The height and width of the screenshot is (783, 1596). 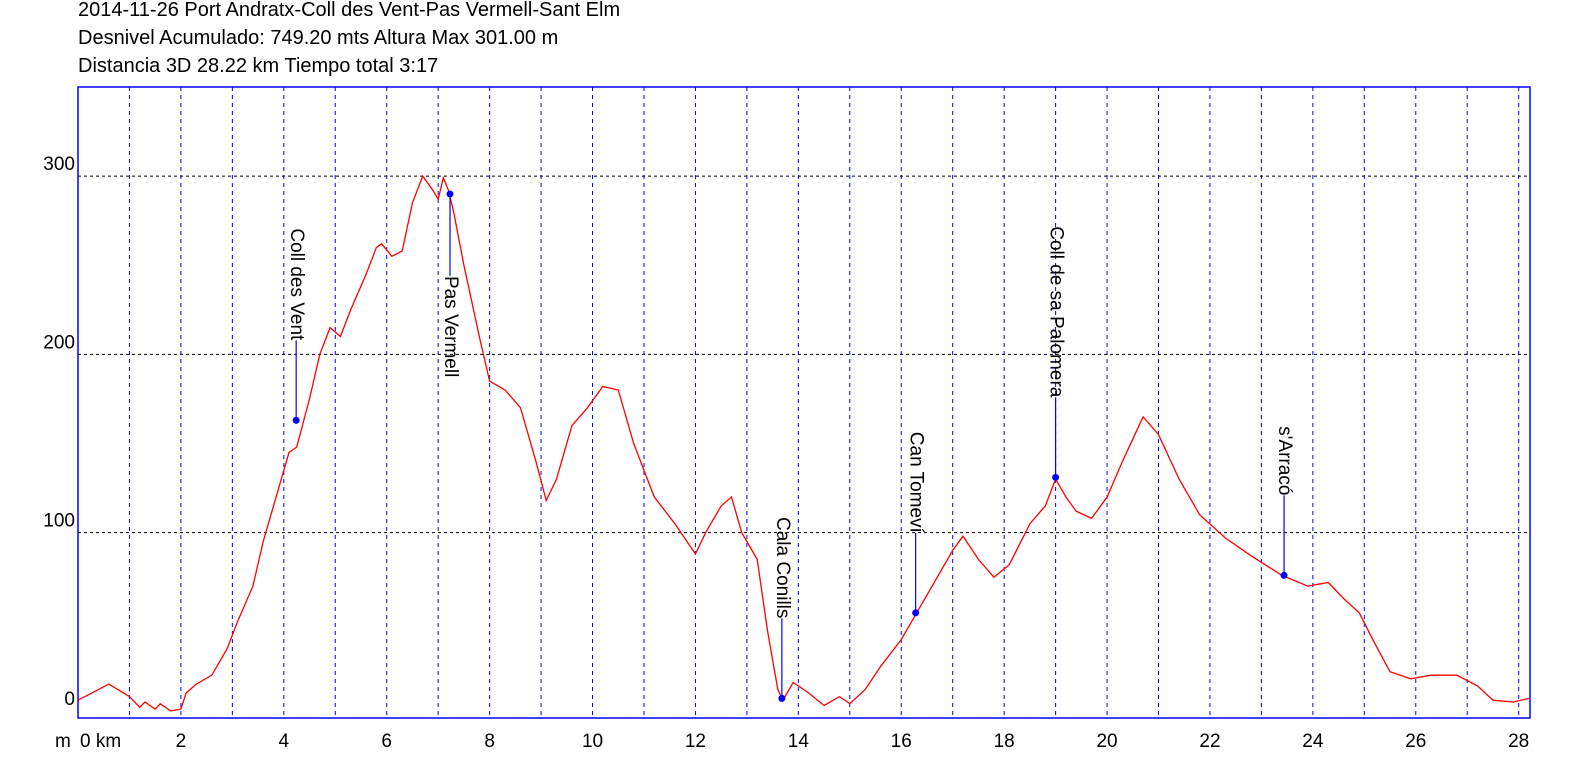 I want to click on waypoint-label: Pas Vermell, so click(x=450, y=326).